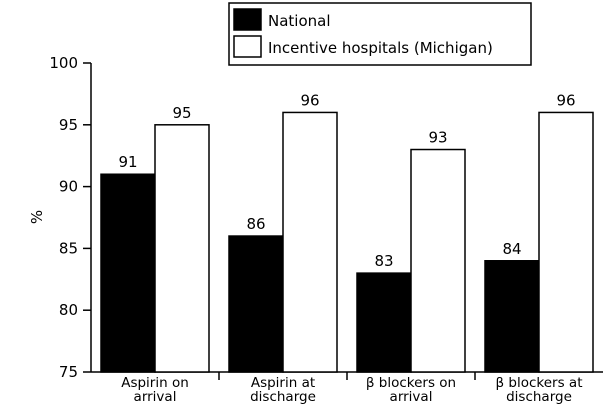 This screenshot has width=610, height=415. I want to click on legend-box, so click(380, 34).